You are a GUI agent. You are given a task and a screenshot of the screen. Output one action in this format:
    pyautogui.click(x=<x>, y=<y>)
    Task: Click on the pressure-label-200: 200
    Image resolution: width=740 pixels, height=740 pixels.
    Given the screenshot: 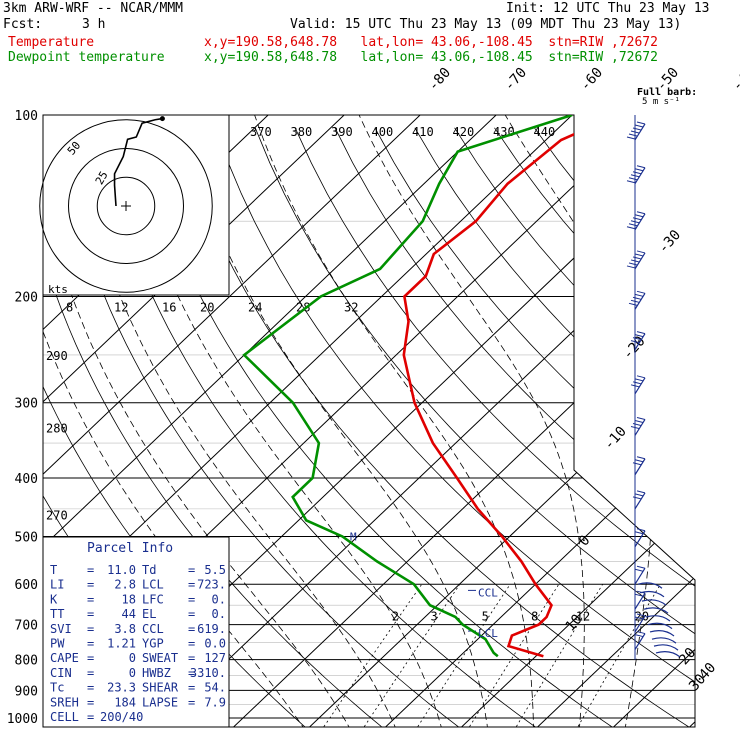 What is the action you would take?
    pyautogui.click(x=26, y=298)
    